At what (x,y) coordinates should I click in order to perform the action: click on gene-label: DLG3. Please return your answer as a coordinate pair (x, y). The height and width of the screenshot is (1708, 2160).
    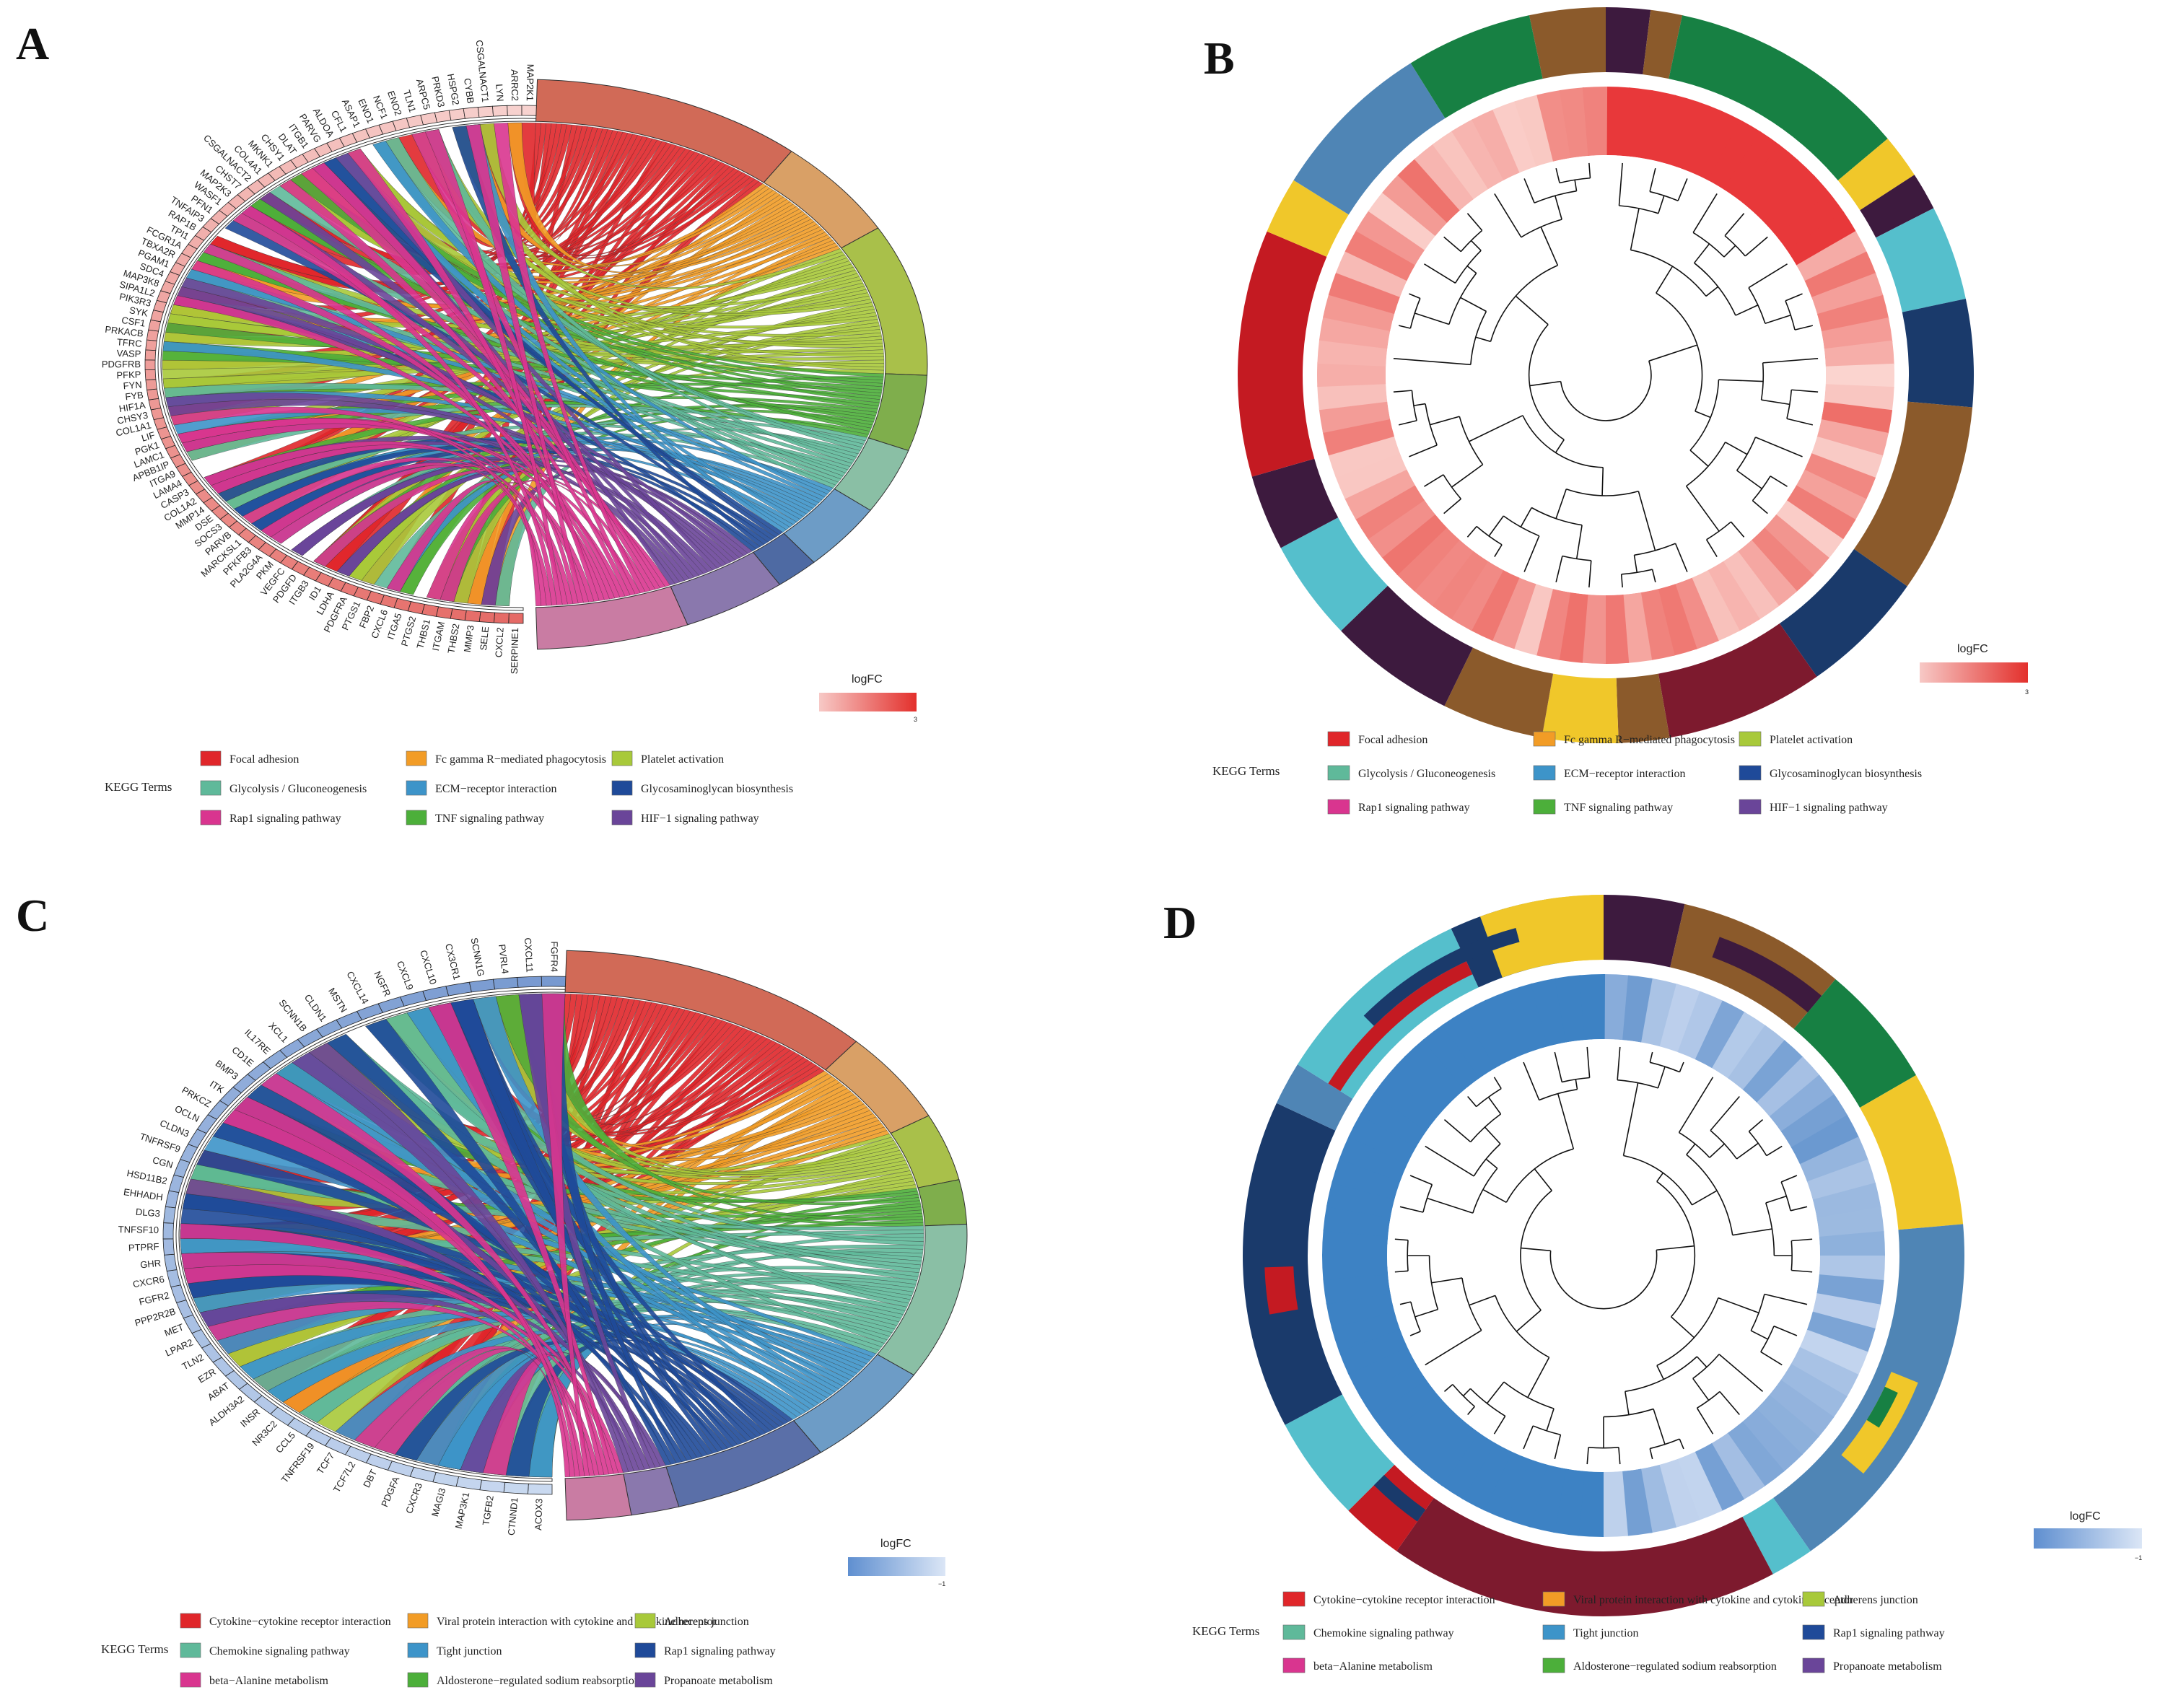
    Looking at the image, I should click on (147, 1212).